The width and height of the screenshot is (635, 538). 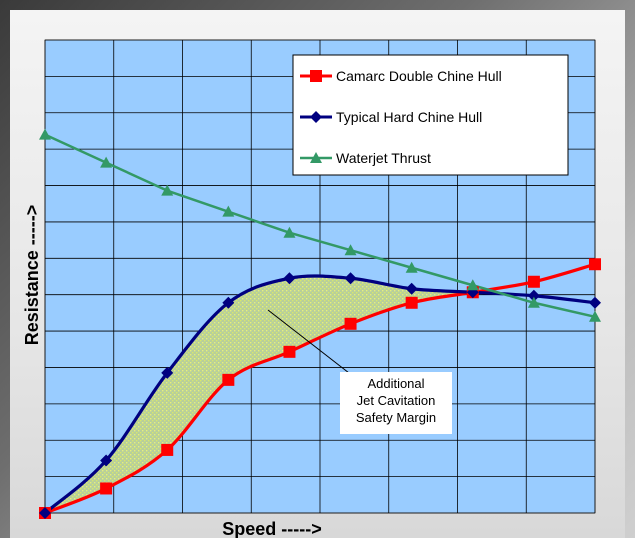 I want to click on x-axis-label: Speed ----->, so click(x=272, y=528).